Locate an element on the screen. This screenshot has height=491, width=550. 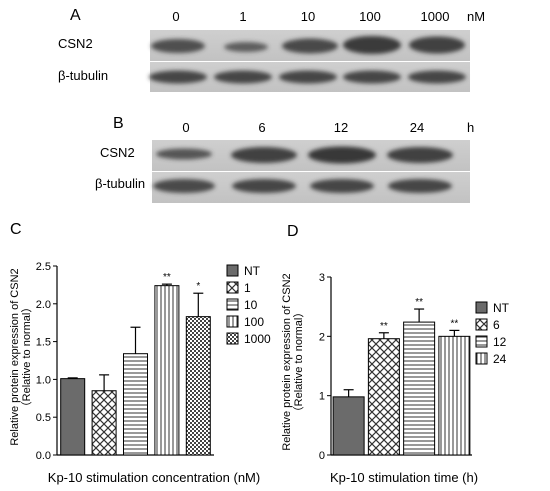
panel-a: A 0 1 10 100 1000 nM CSN2 β-tubulin is located at coordinates (271, 49).